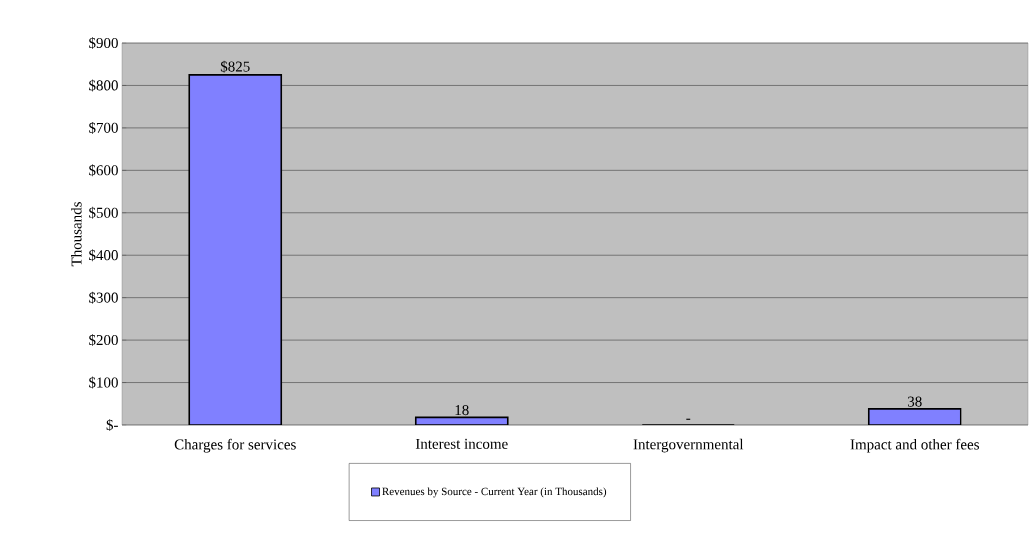 The image size is (1032, 552). What do you see at coordinates (103, 212) in the screenshot?
I see `y-tick-label: $500` at bounding box center [103, 212].